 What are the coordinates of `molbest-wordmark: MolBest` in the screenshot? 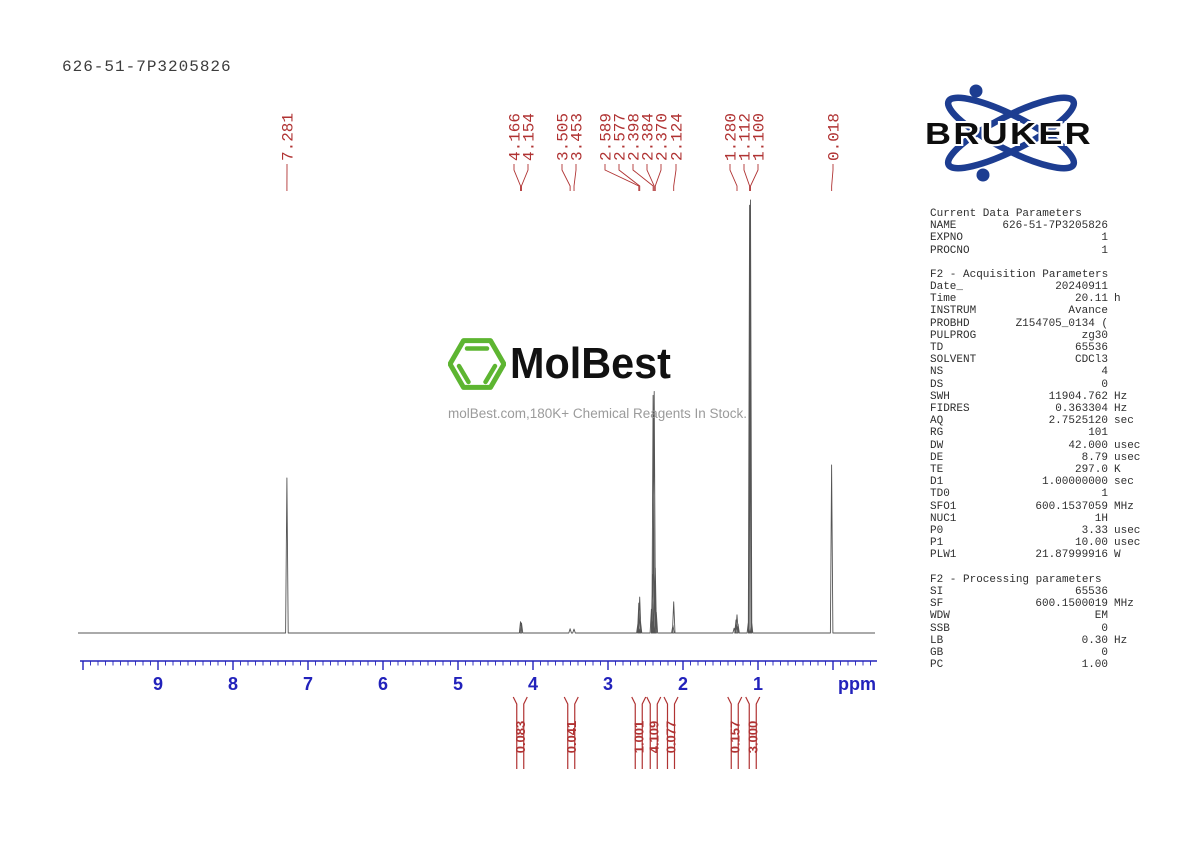 It's located at (590, 363).